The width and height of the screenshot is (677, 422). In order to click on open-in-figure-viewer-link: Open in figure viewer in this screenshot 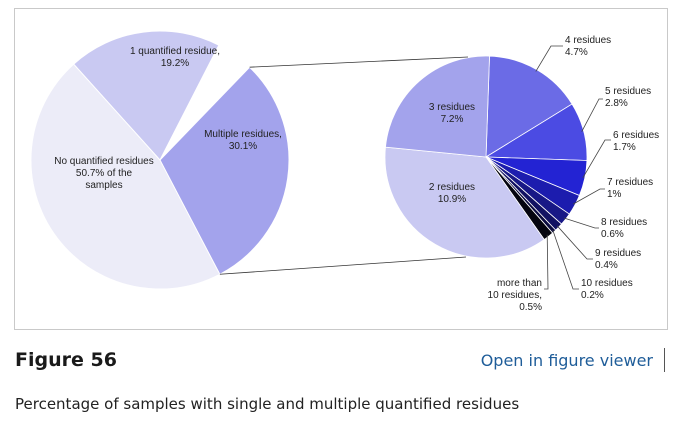, I will do `click(566, 360)`.